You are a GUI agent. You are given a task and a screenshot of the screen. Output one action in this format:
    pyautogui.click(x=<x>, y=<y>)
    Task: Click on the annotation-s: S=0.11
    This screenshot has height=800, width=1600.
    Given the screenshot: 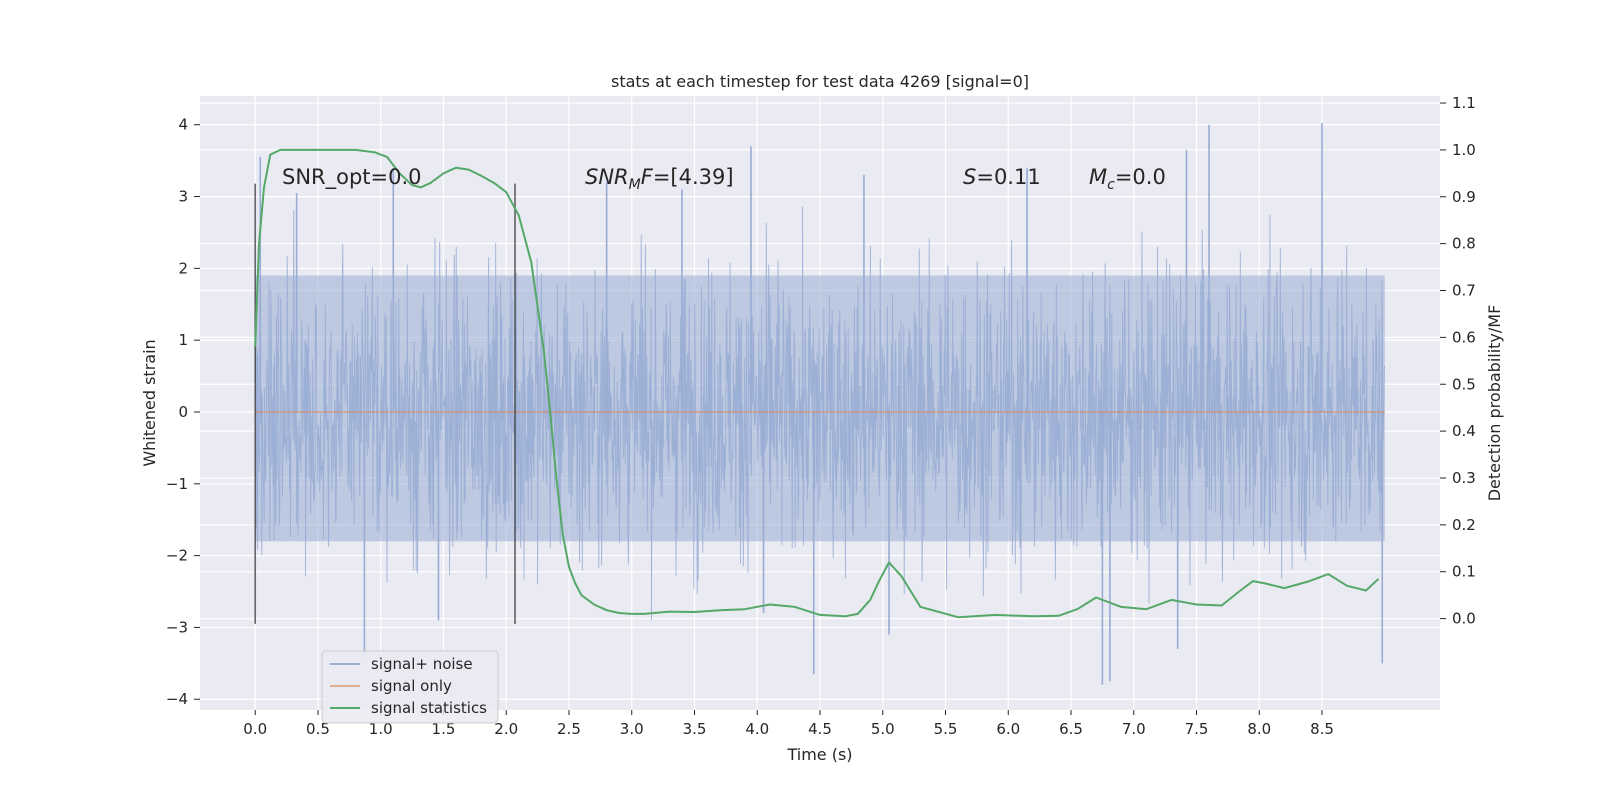 What is the action you would take?
    pyautogui.click(x=1002, y=177)
    